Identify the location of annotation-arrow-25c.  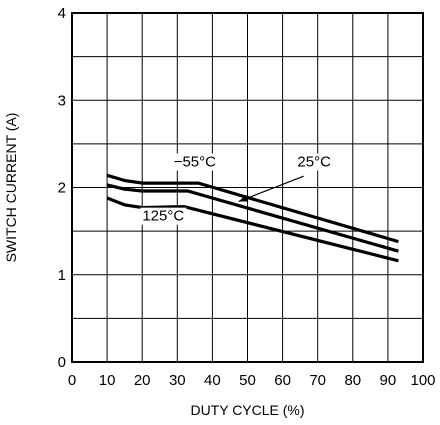
(271, 189).